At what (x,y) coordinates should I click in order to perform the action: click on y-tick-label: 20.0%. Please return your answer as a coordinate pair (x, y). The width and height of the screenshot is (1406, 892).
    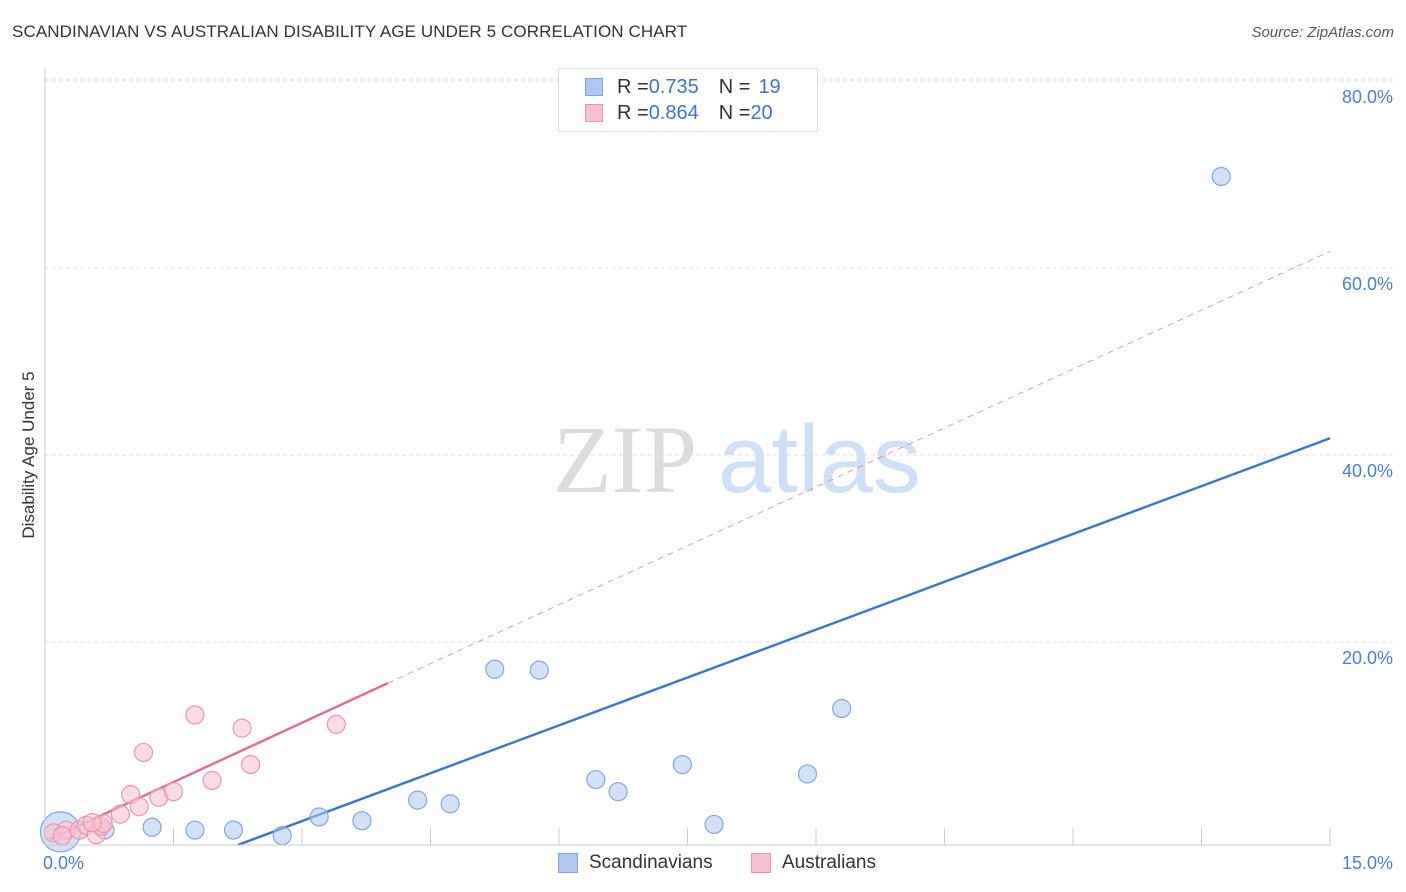
    Looking at the image, I should click on (1367, 658).